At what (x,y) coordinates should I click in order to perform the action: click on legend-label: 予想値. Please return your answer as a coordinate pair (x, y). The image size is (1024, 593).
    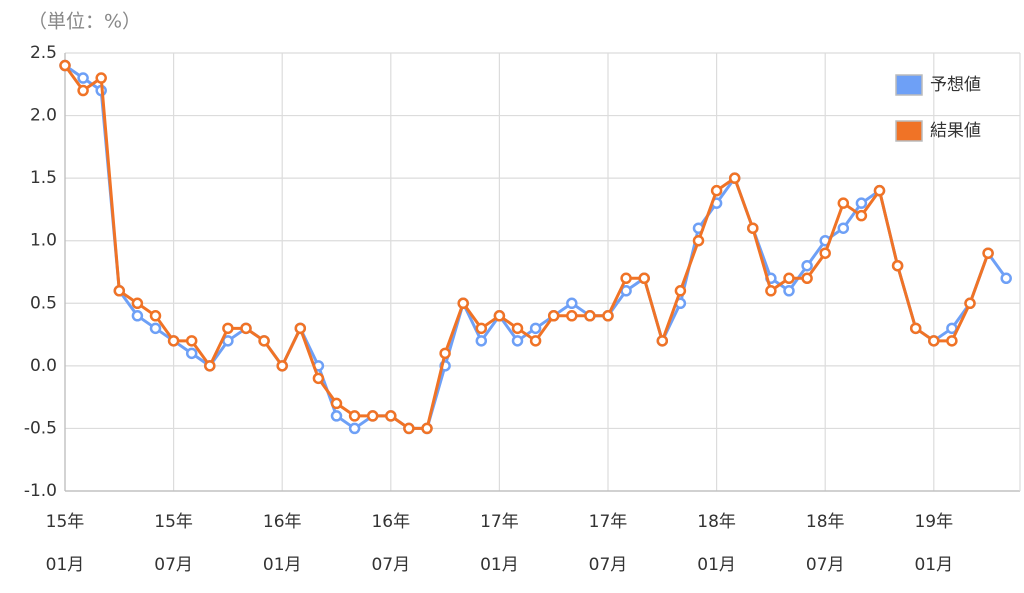
    Looking at the image, I should click on (955, 85).